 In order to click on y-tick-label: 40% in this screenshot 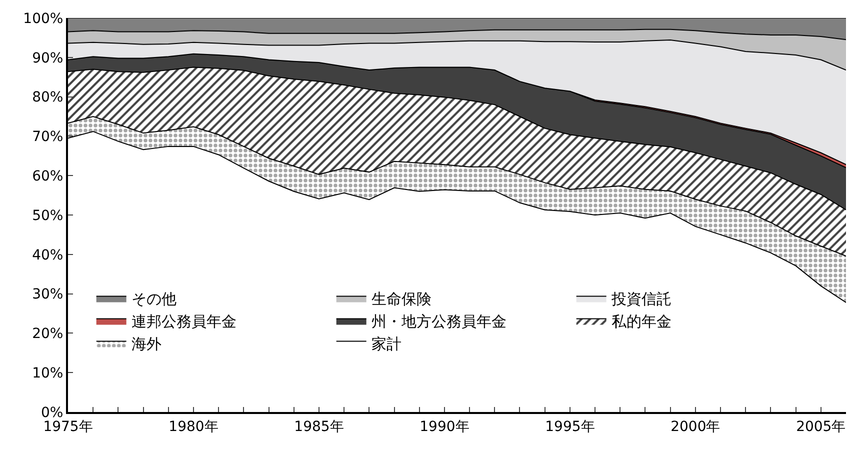, I will do `click(48, 255)`.